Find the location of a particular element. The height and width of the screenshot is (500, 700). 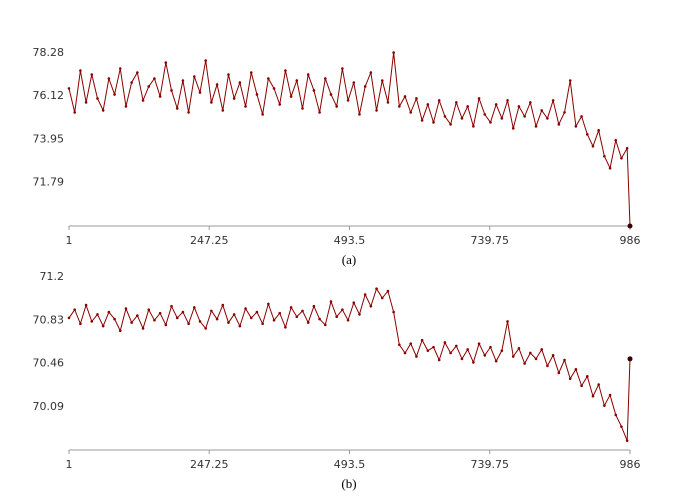

y-tick-label: 70.83 is located at coordinates (49, 319).